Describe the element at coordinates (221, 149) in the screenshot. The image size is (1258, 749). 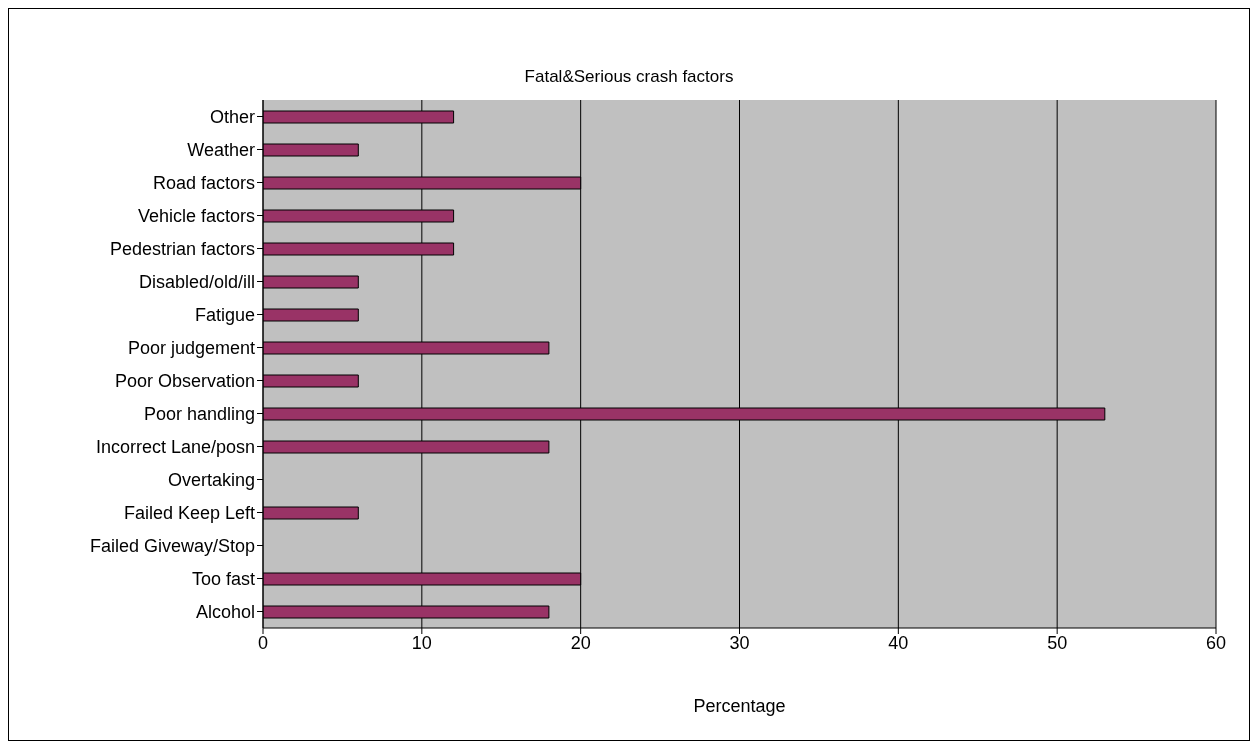
I see `y-tick-label: Weather` at that location.